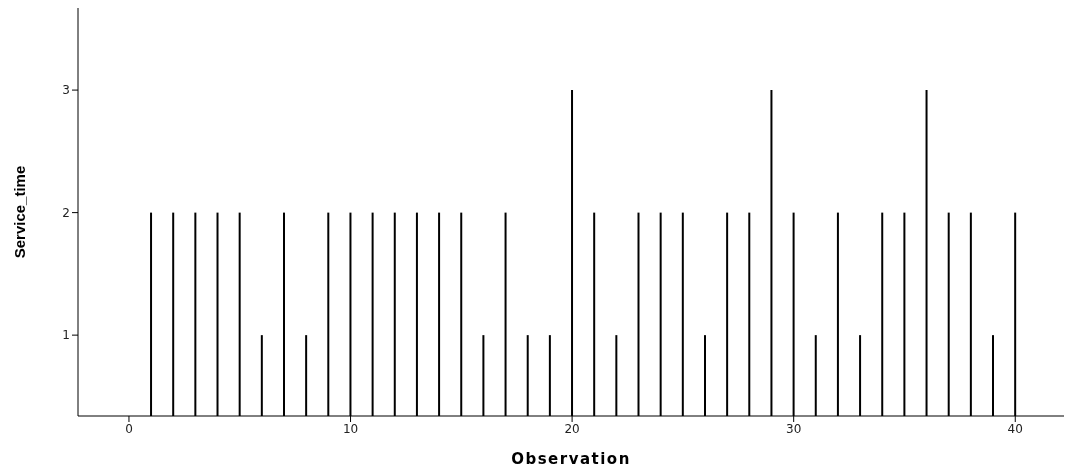  I want to click on x-axis-title: Observation, so click(571, 459).